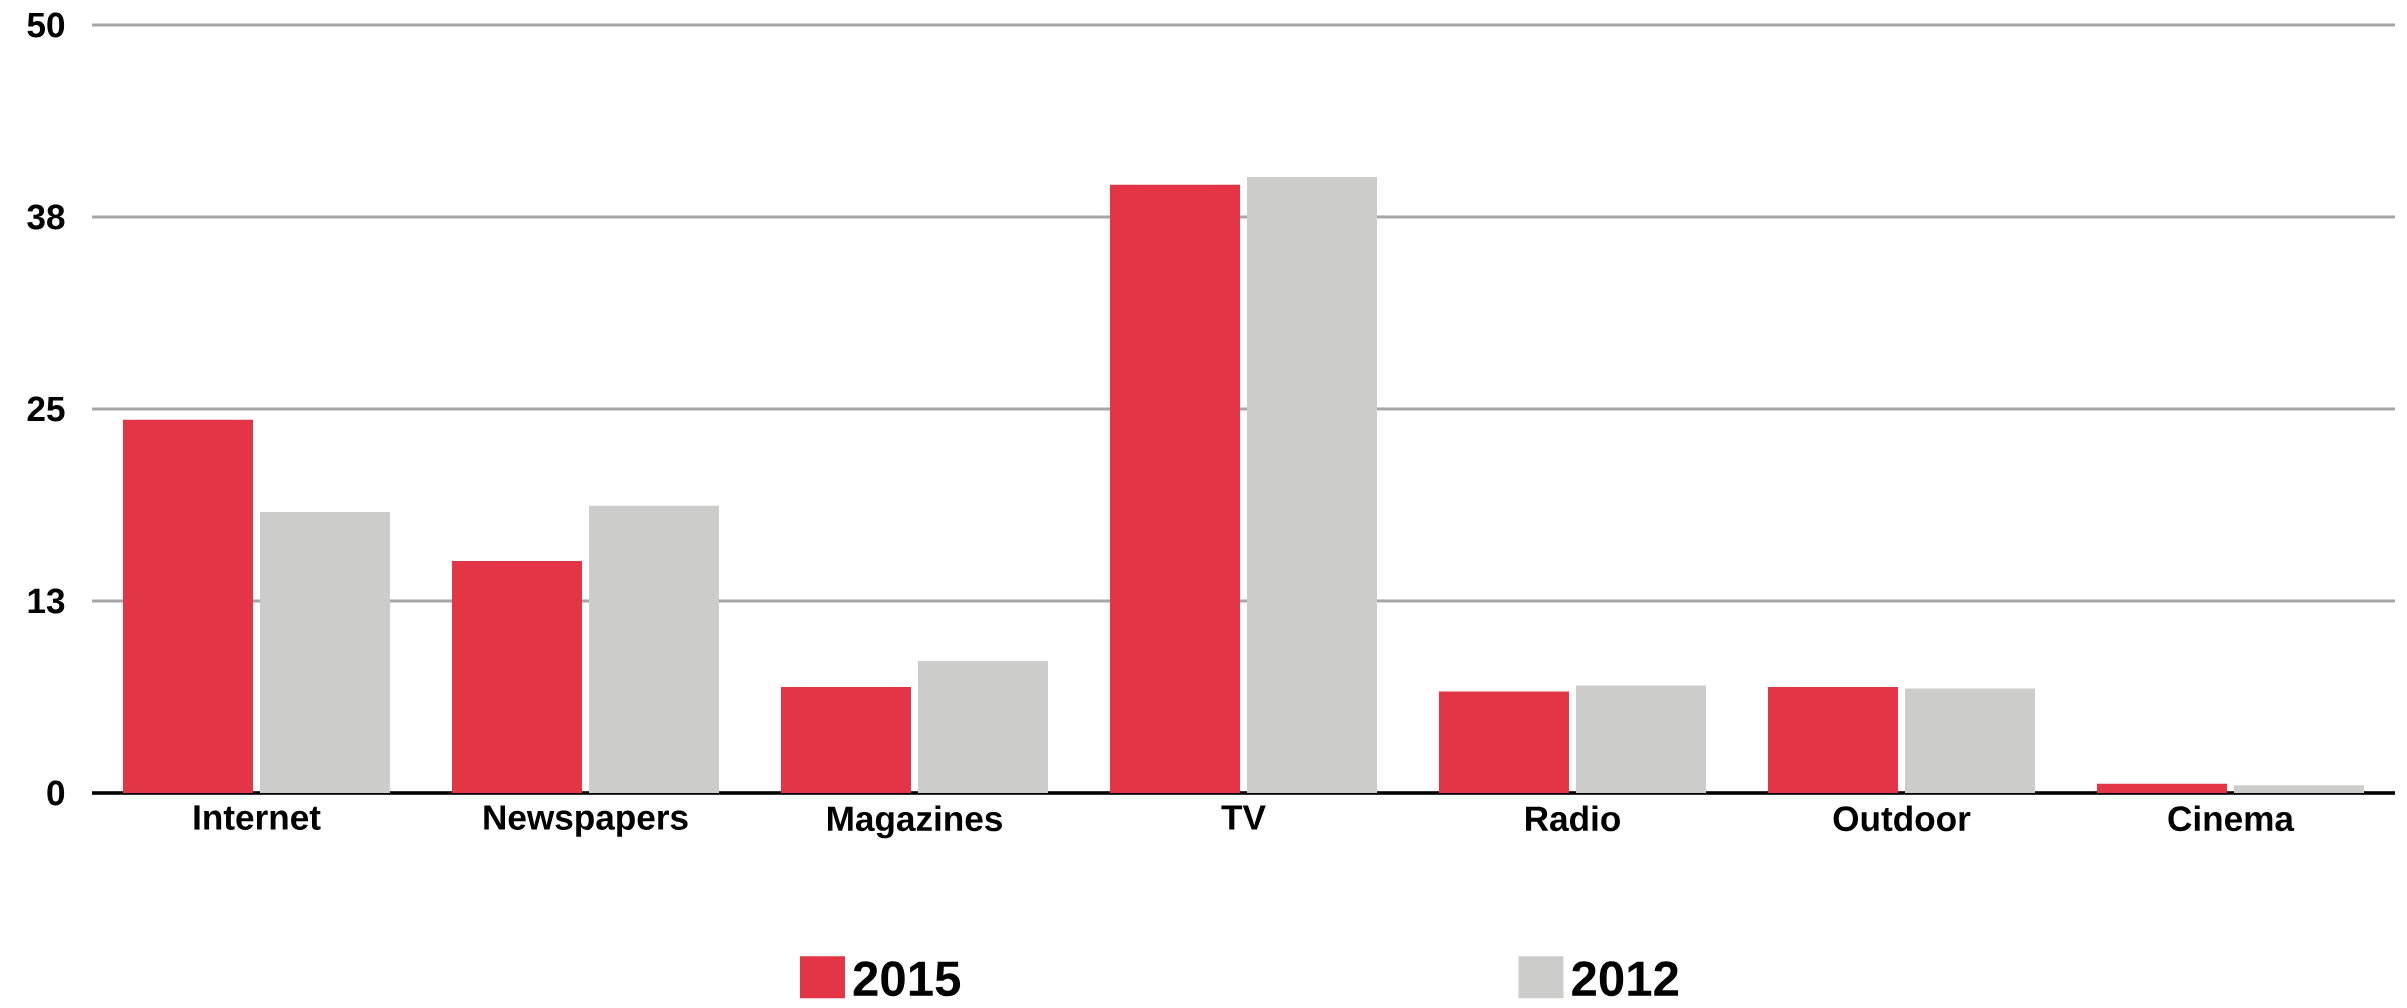 Image resolution: width=2407 pixels, height=1008 pixels. What do you see at coordinates (46, 217) in the screenshot?
I see `y-tick-label: 38` at bounding box center [46, 217].